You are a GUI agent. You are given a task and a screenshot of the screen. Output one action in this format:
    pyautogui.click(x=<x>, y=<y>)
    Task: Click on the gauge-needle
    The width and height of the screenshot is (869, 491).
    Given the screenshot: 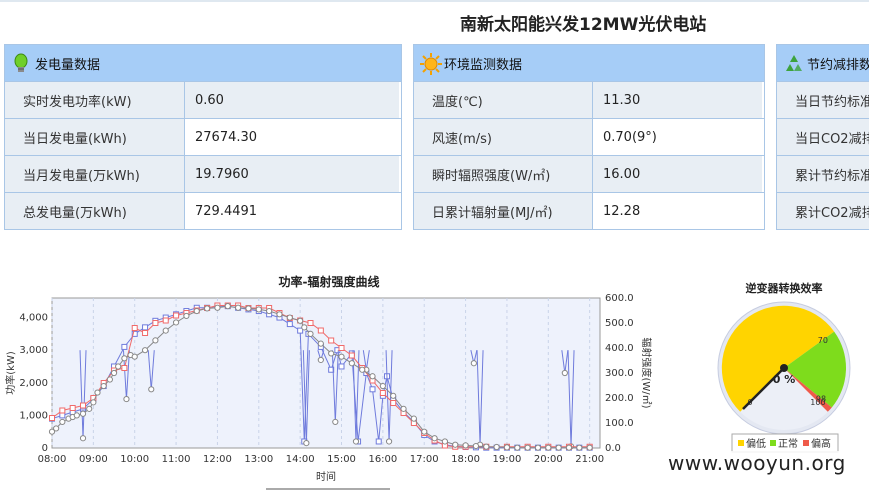 What is the action you would take?
    pyautogui.click(x=763, y=388)
    